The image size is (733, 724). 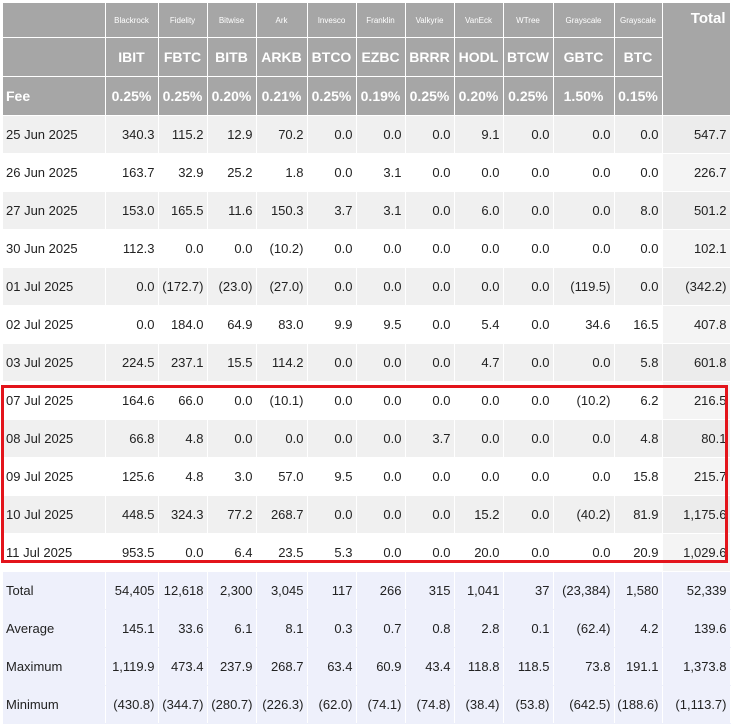 I want to click on flow-value: 32.9, so click(x=183, y=172).